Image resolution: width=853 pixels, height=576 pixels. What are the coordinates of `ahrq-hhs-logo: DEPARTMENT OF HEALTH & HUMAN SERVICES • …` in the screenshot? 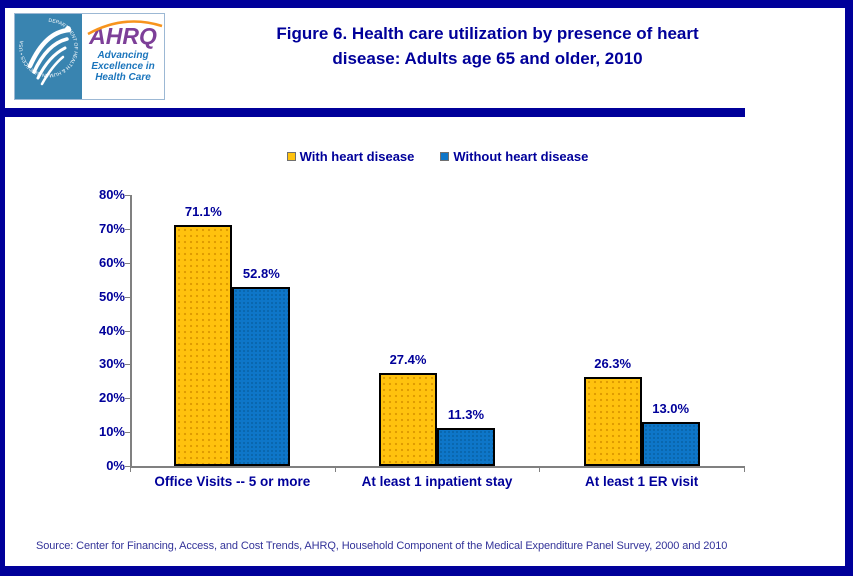 It's located at (89, 56).